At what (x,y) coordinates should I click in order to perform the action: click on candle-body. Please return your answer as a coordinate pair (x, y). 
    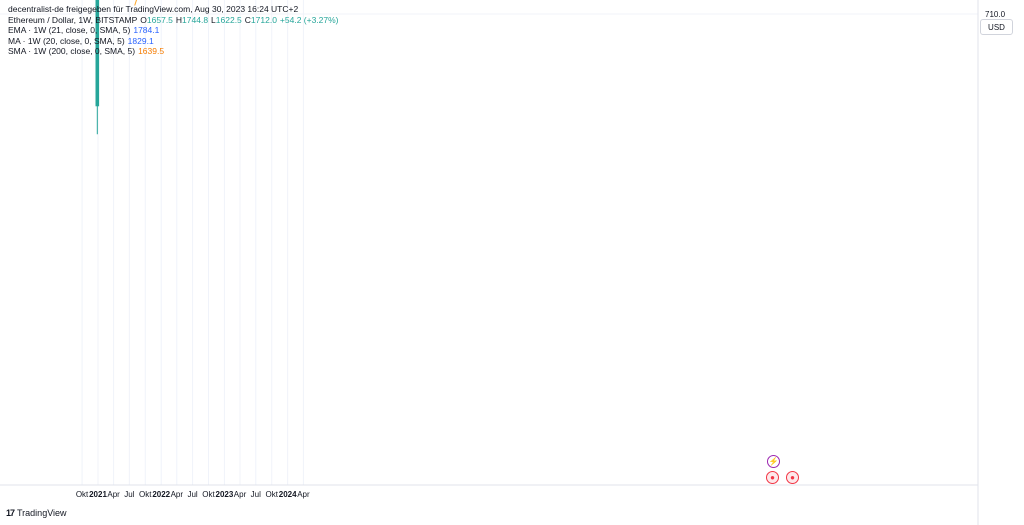
    Looking at the image, I should click on (97, 53).